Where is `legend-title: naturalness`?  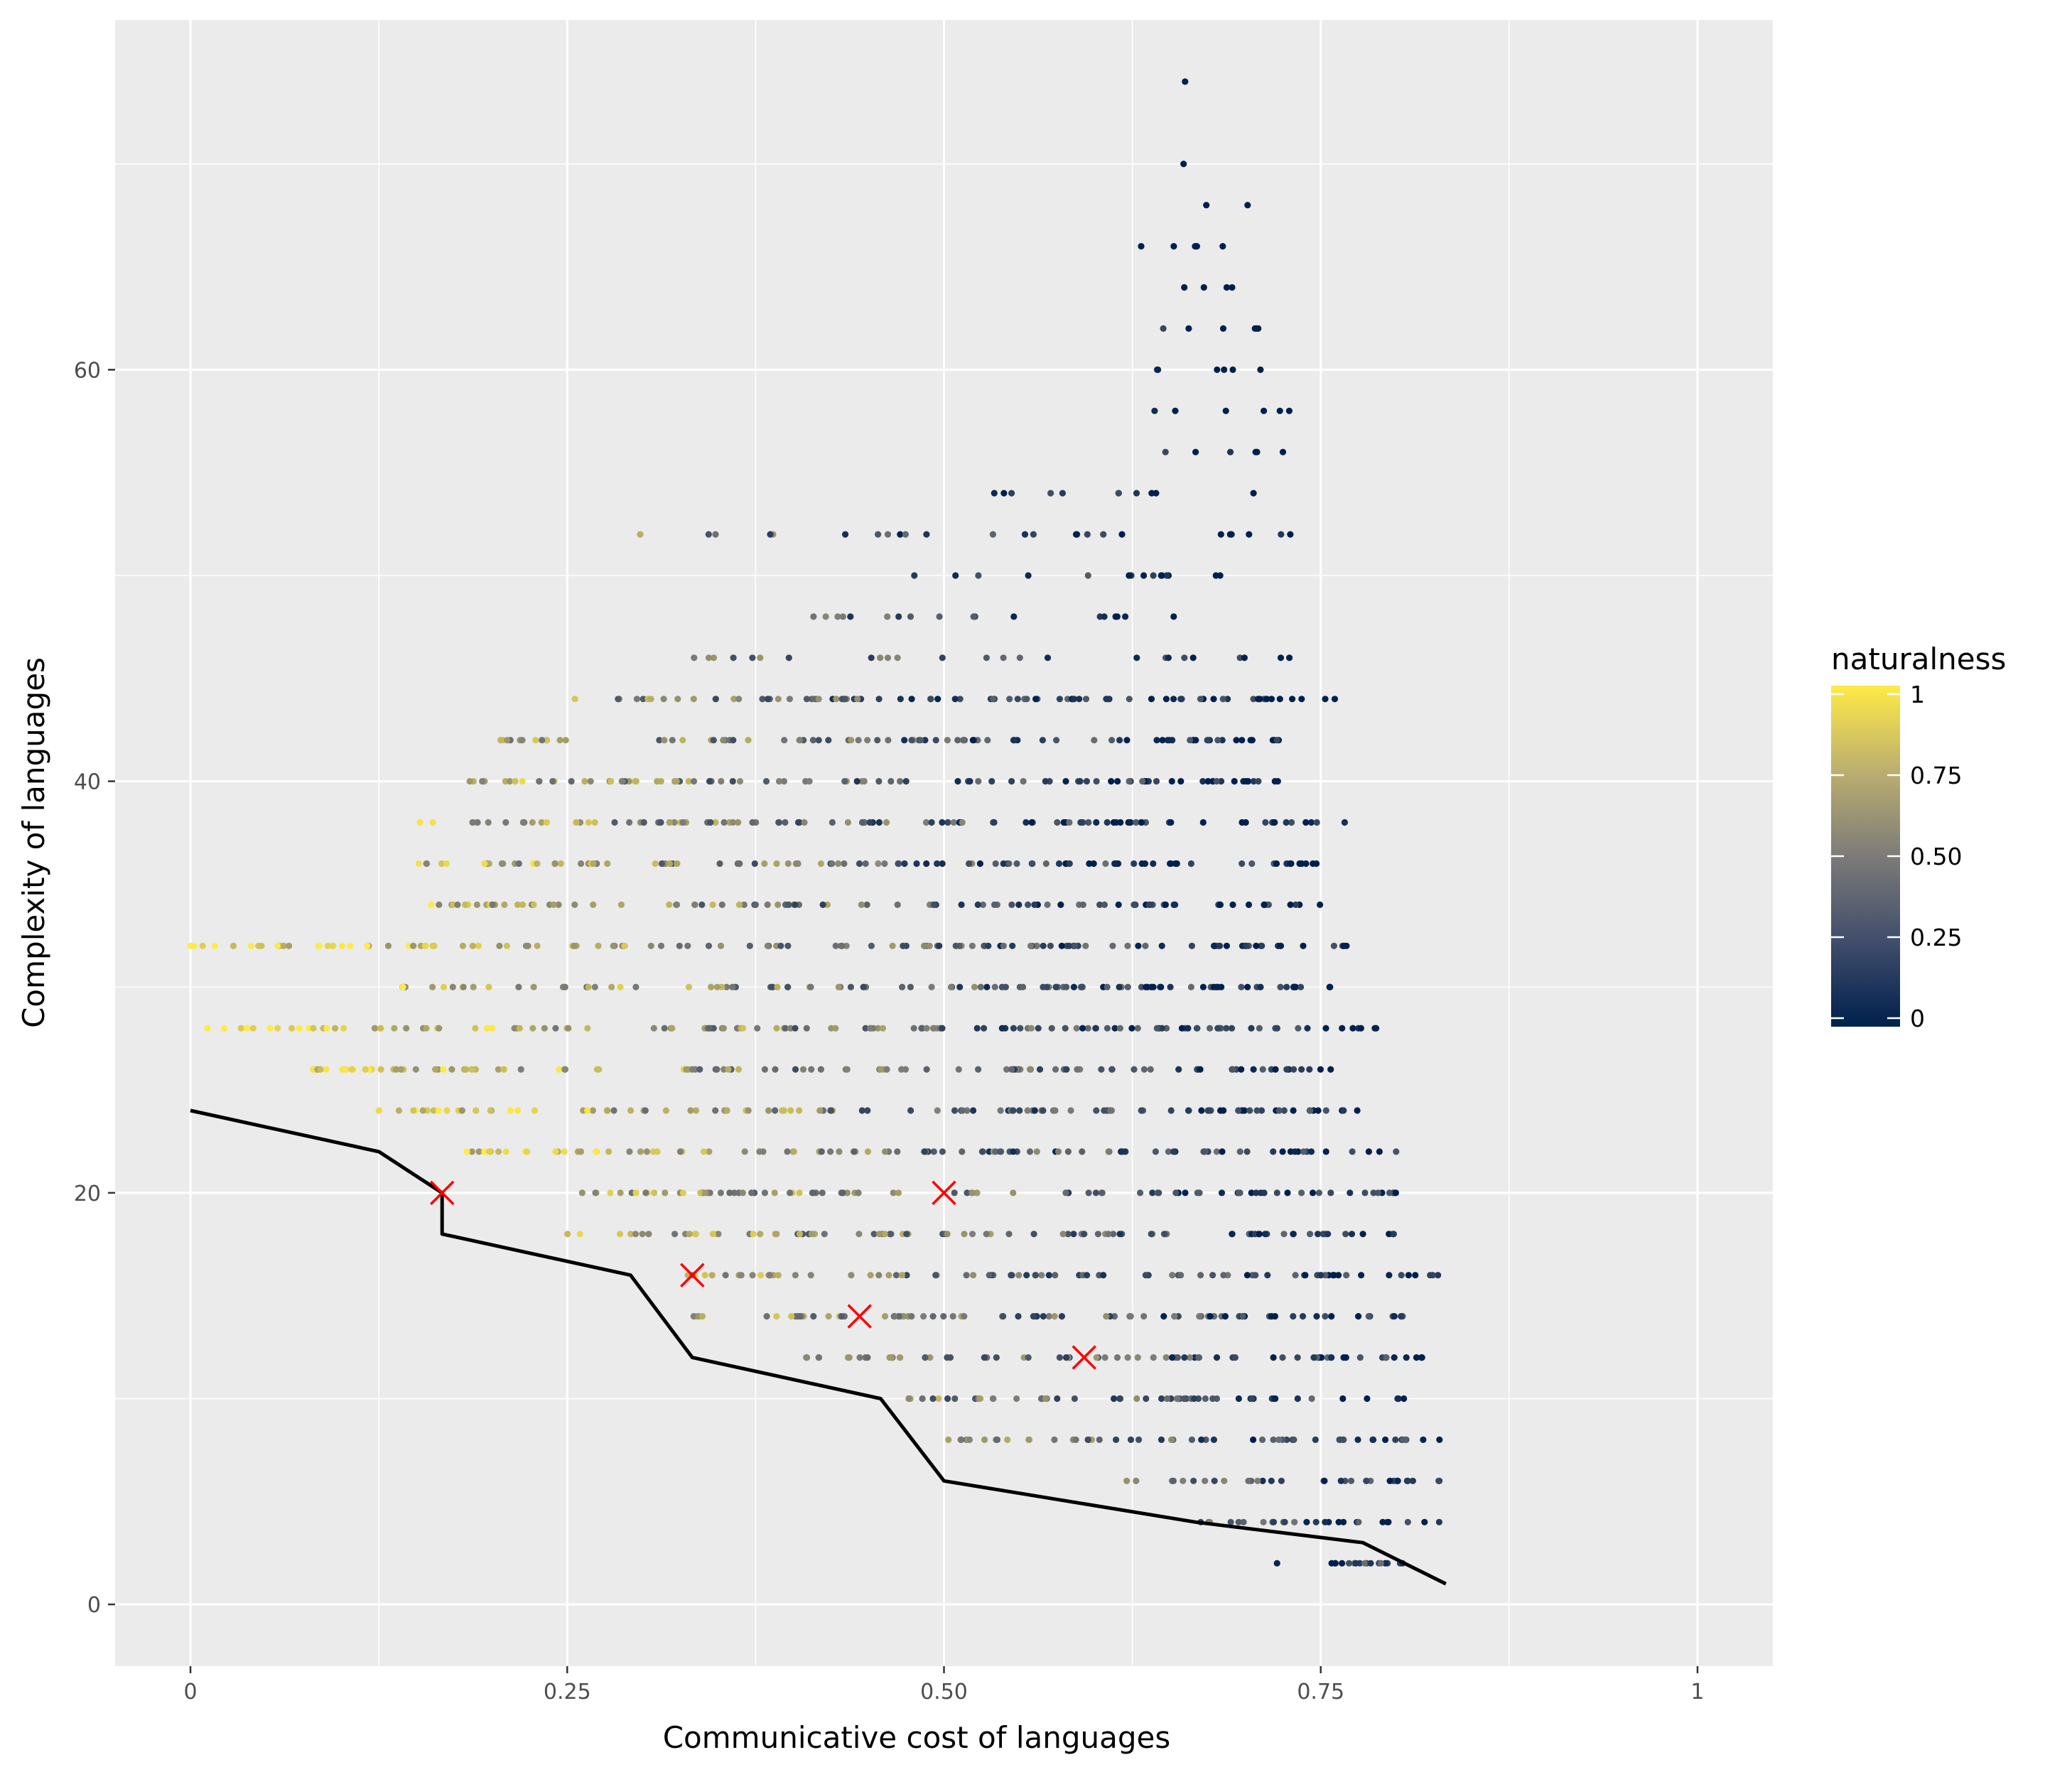 legend-title: naturalness is located at coordinates (1918, 659).